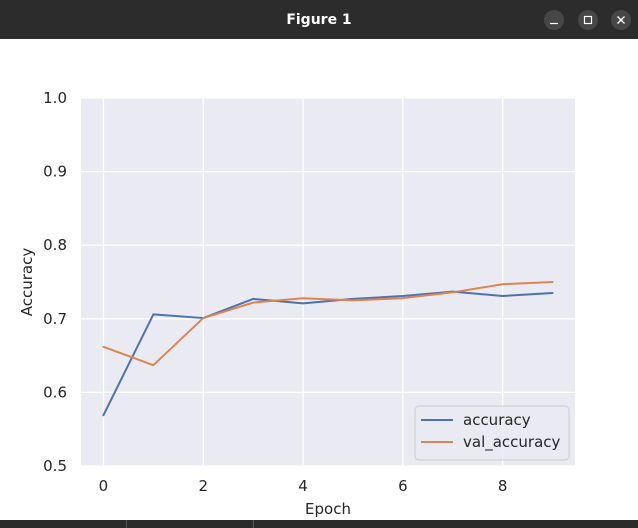 The width and height of the screenshot is (638, 528). I want to click on y-tick-label: 0.5, so click(55, 466).